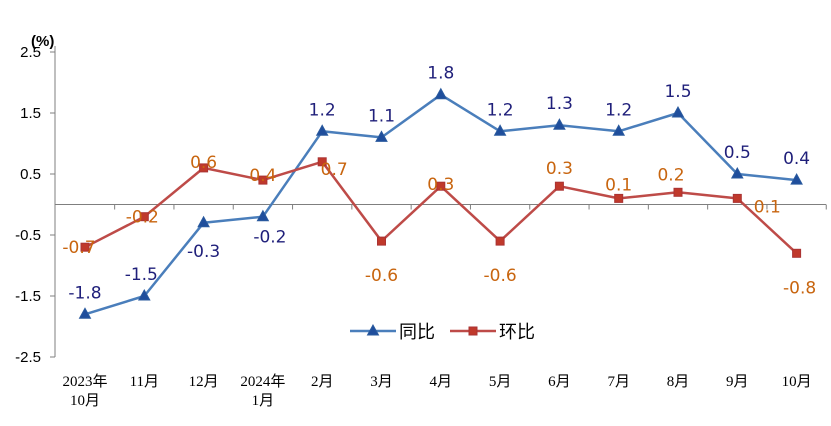 This screenshot has height=426, width=831. I want to click on data-label-mom: -0.7, so click(78, 248).